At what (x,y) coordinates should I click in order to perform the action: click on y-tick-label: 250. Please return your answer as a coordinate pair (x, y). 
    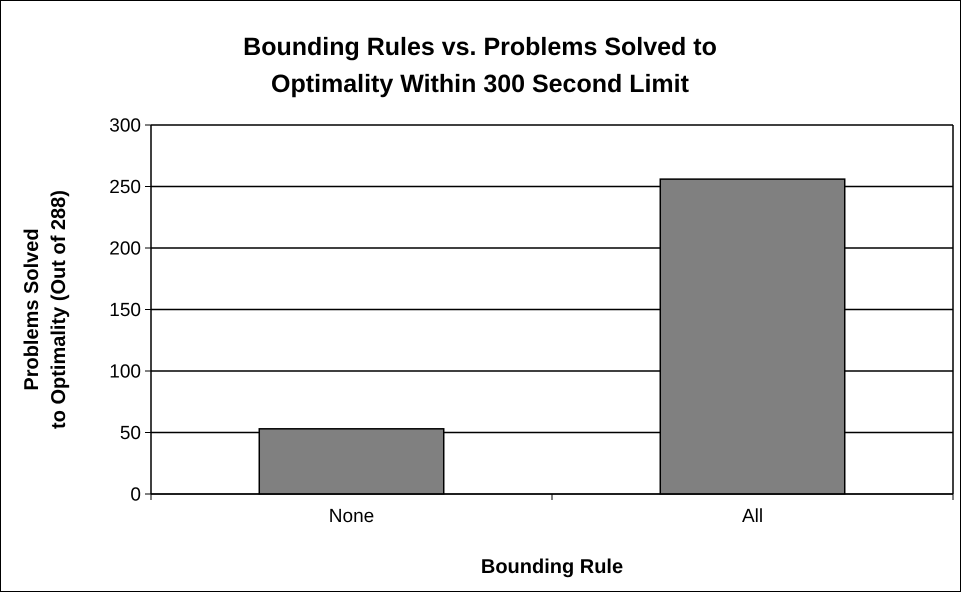
    Looking at the image, I should click on (125, 187).